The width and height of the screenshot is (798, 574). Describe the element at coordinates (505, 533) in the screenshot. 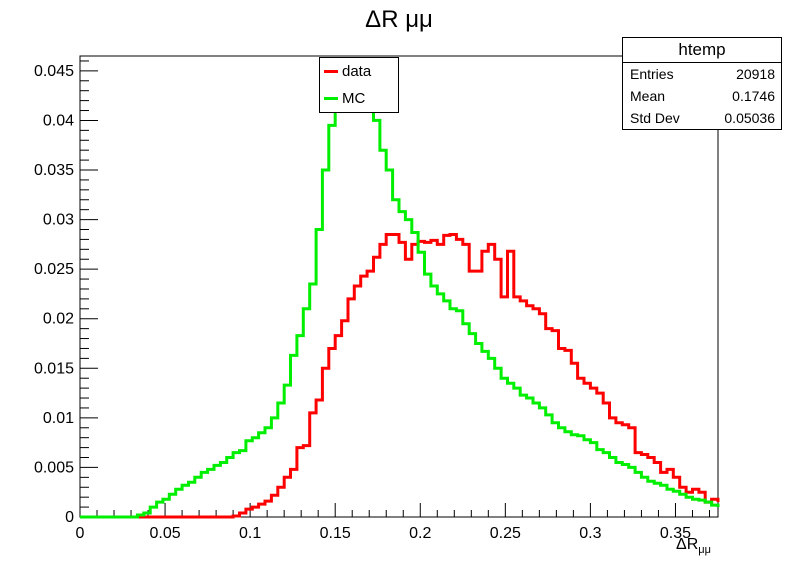

I see `x-tick-label: 0.25` at that location.